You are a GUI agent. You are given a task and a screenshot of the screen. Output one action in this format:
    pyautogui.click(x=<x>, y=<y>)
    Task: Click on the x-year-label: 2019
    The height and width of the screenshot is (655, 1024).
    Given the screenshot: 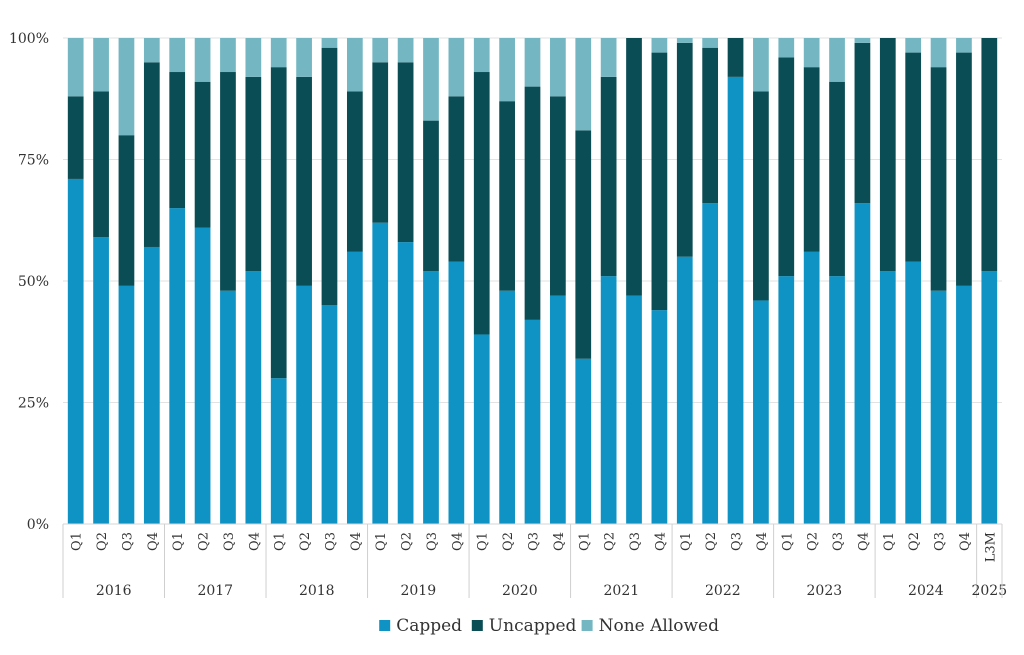 What is the action you would take?
    pyautogui.click(x=418, y=591)
    